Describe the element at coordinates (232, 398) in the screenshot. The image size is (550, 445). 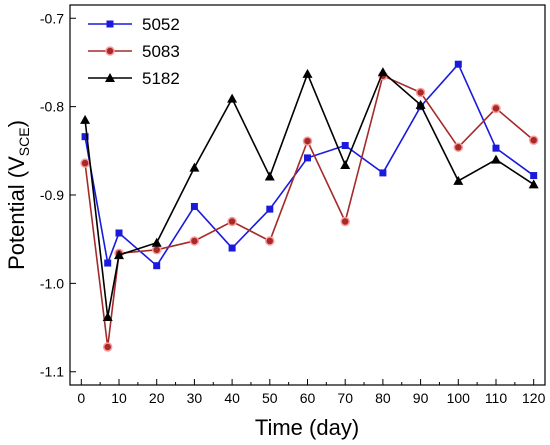
I see `x-tick-label: 40` at that location.